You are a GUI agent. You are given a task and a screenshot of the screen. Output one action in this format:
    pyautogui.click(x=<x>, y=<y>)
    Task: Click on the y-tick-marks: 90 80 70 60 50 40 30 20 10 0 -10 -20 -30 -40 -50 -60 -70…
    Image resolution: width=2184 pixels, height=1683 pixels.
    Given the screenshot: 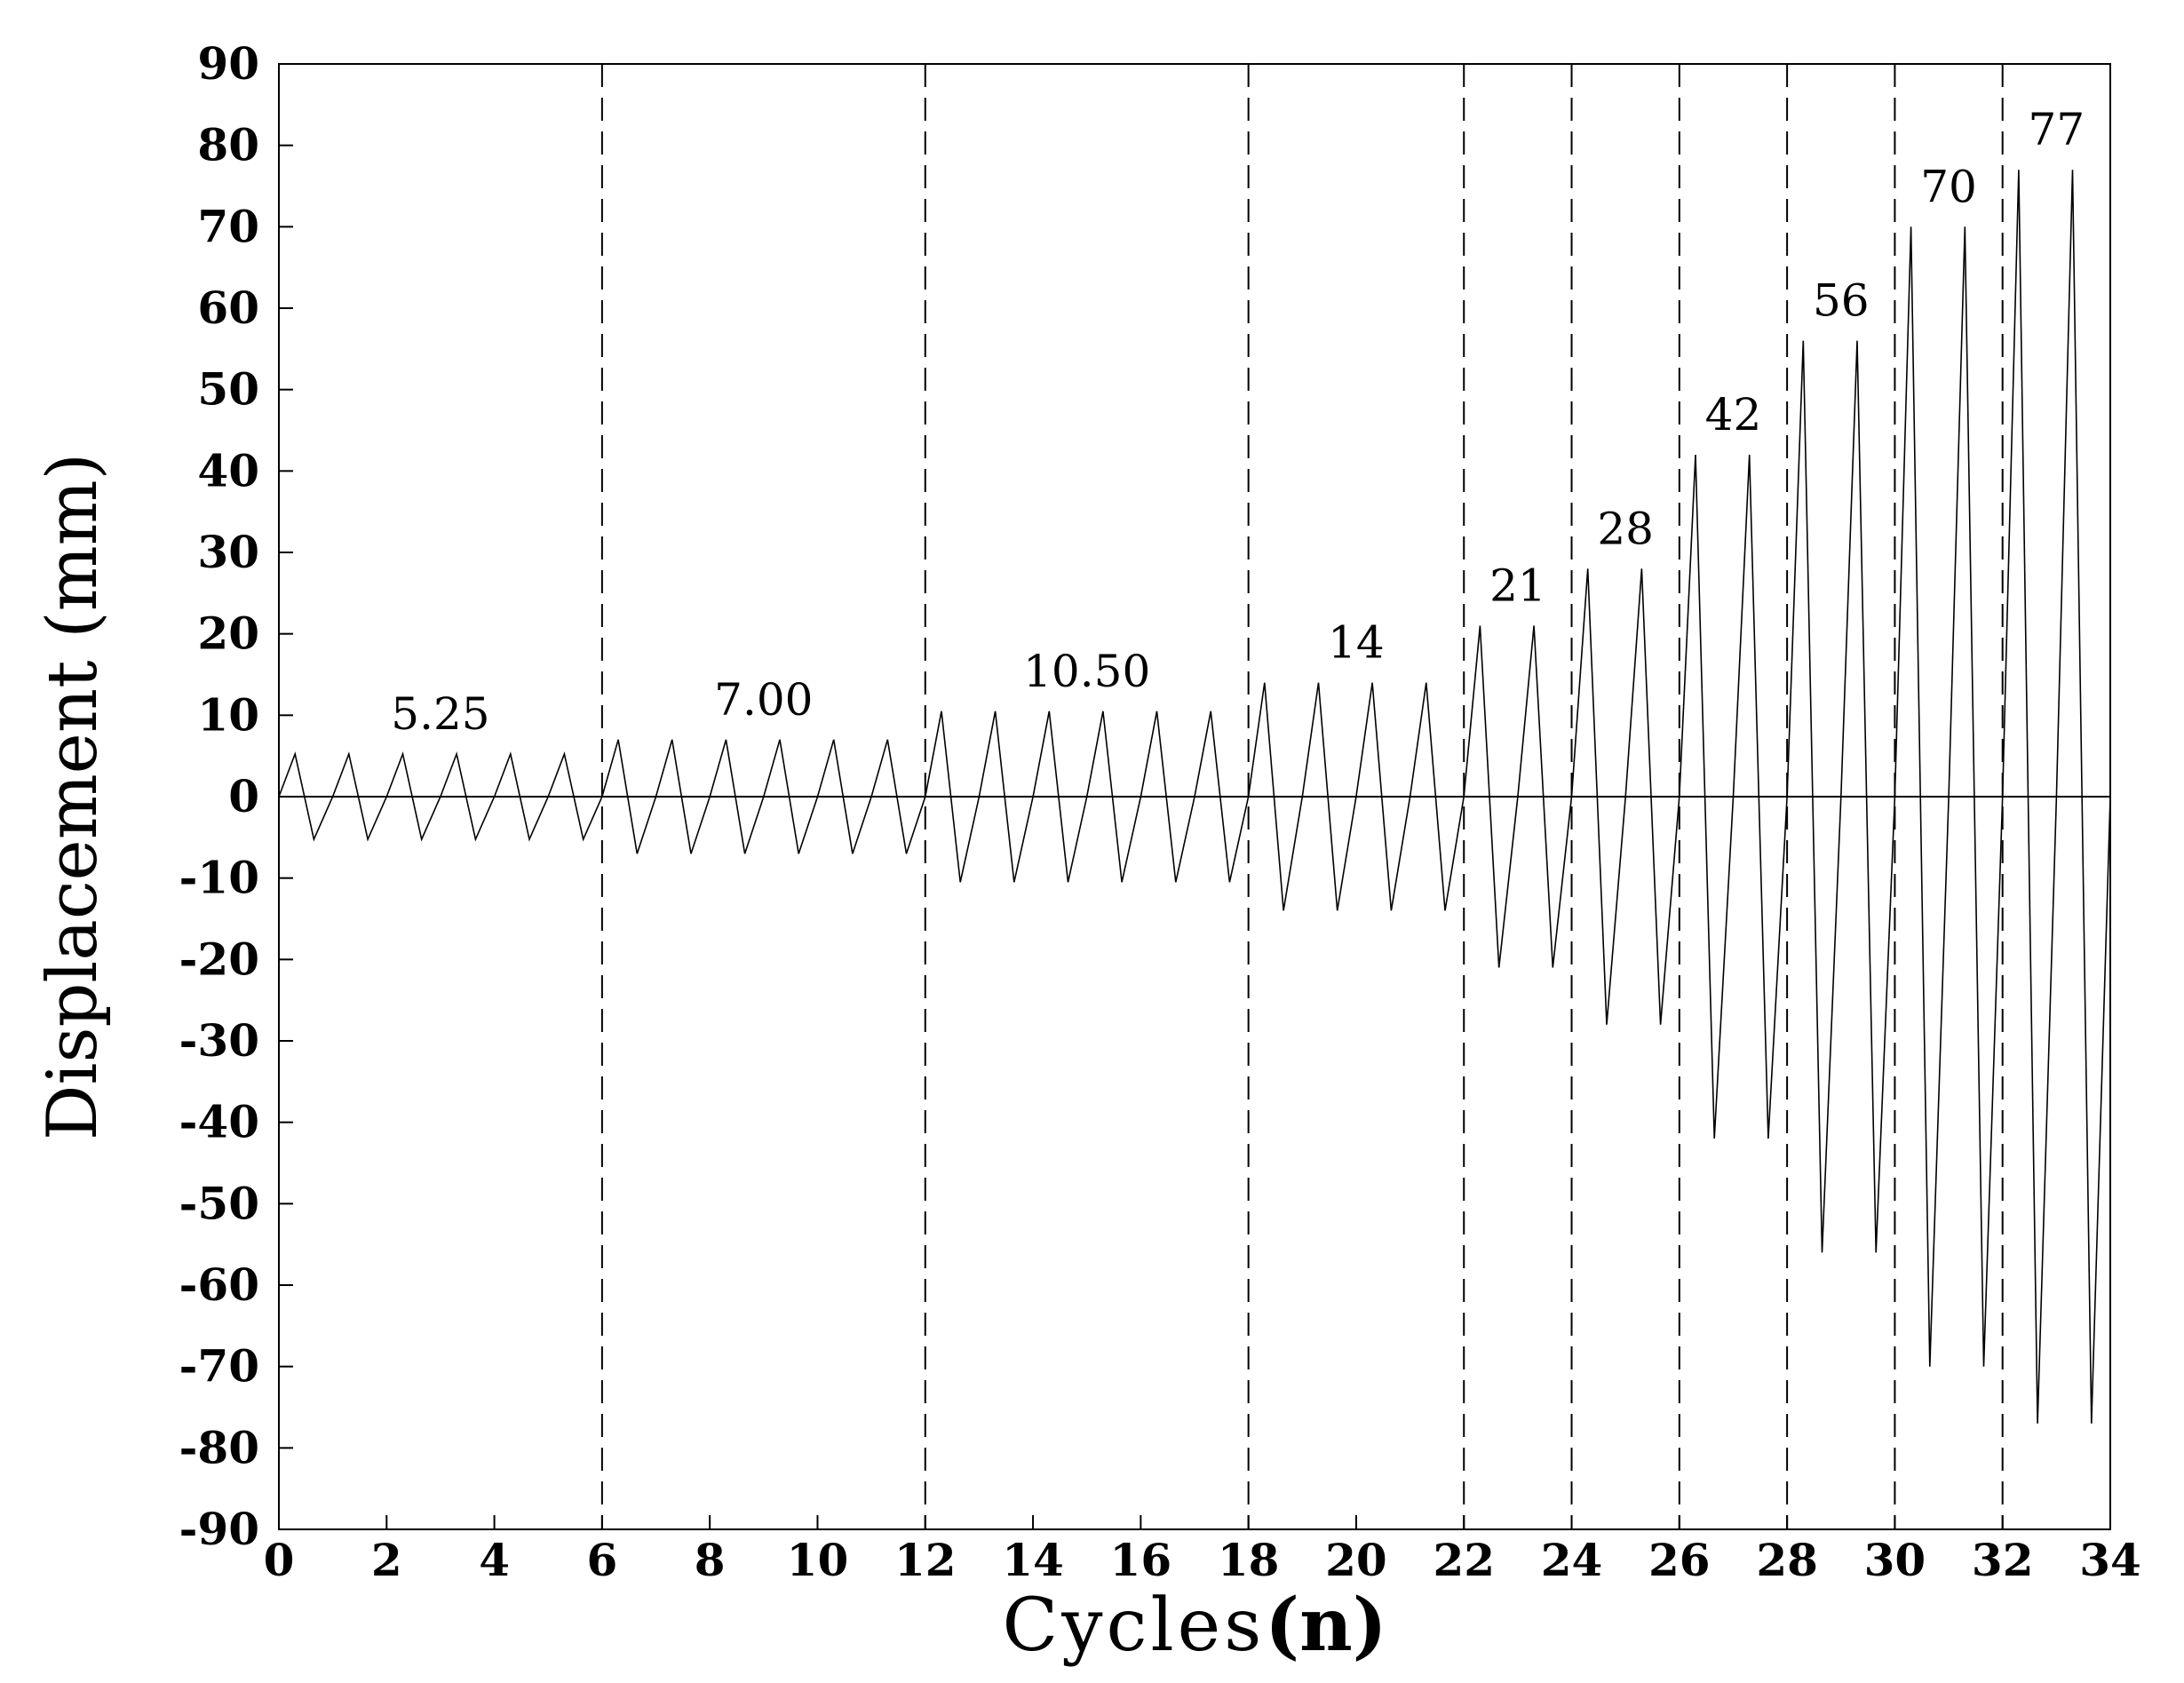 What is the action you would take?
    pyautogui.click(x=236, y=796)
    